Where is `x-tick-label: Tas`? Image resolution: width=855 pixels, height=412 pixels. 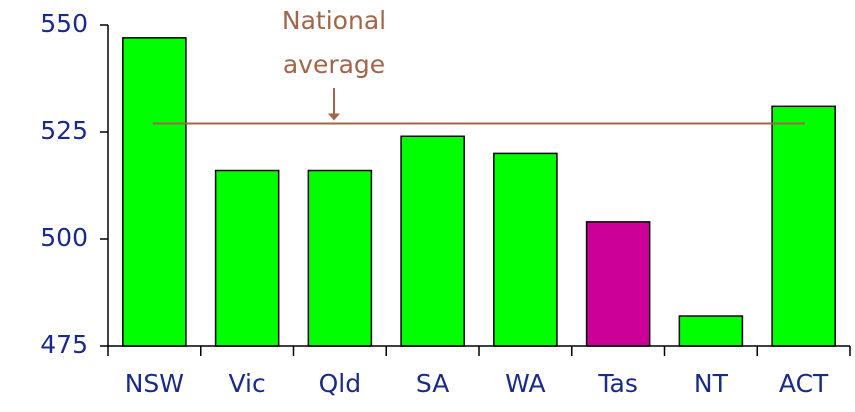 x-tick-label: Tas is located at coordinates (617, 383).